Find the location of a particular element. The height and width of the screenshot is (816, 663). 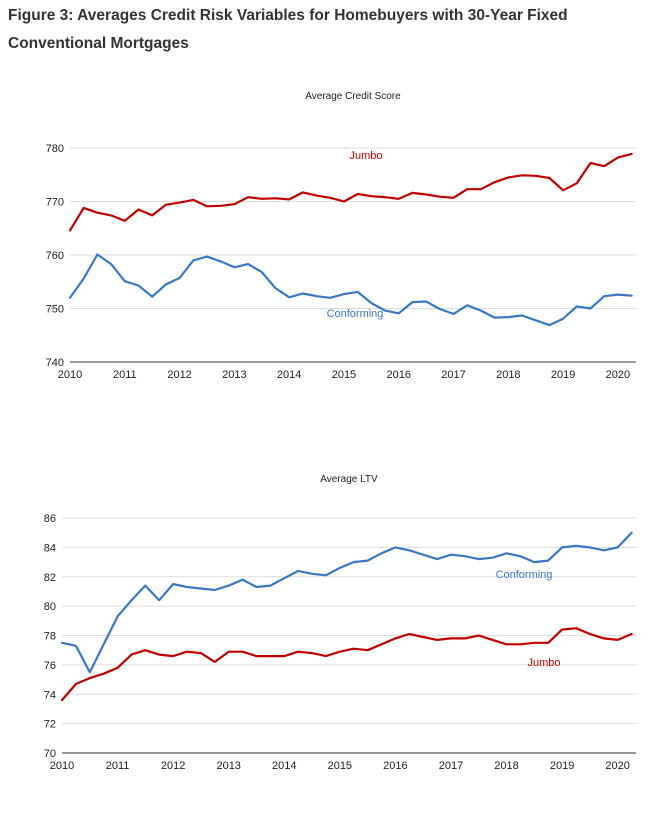

y-tick-label: 80 is located at coordinates (50, 607).